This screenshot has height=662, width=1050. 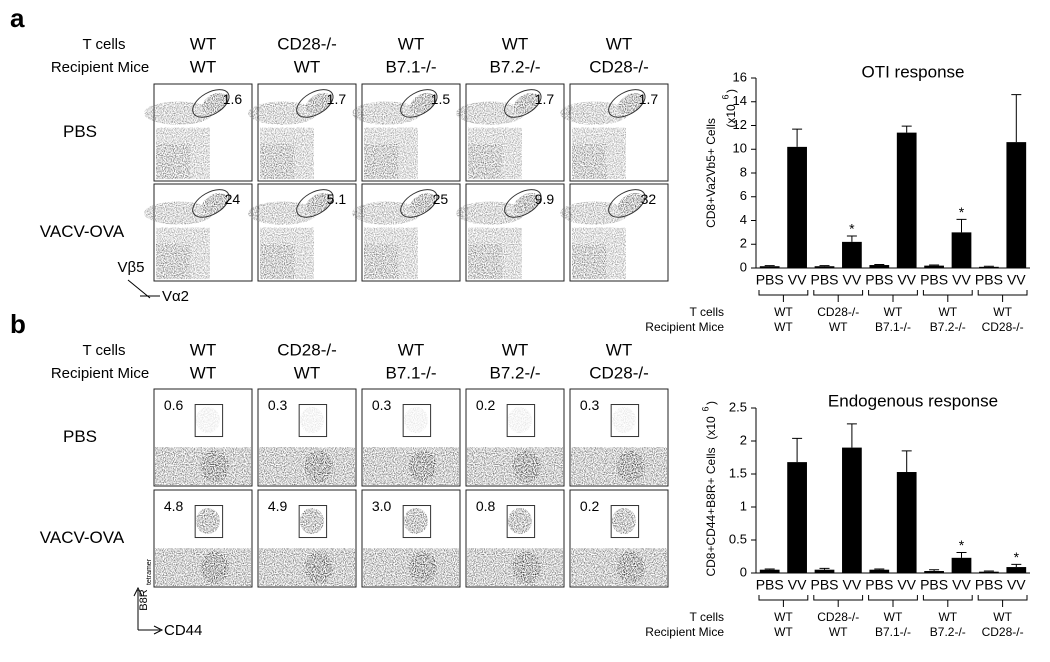 What do you see at coordinates (545, 99) in the screenshot?
I see `gate-percent: 1.7` at bounding box center [545, 99].